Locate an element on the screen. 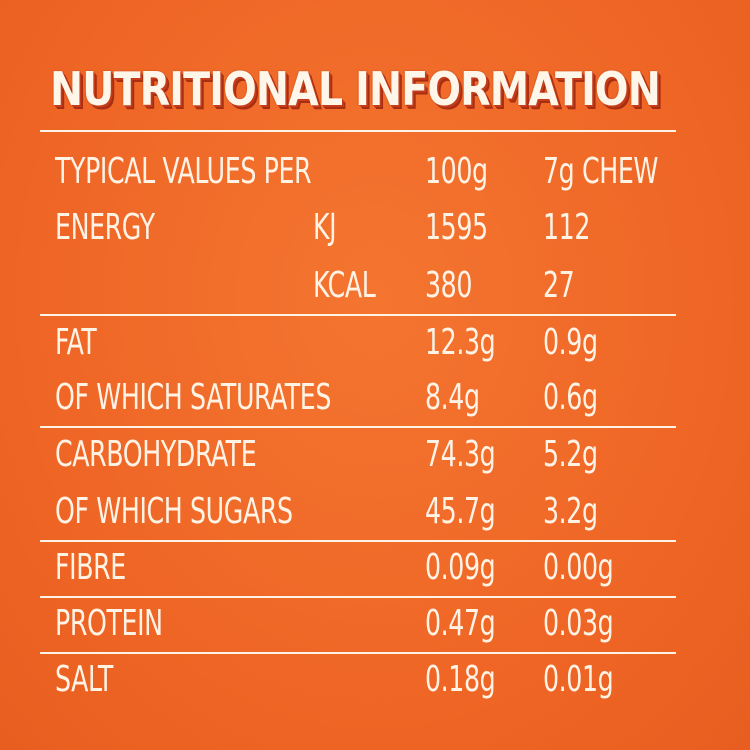  row-carbohydrate-chew: 5.2g is located at coordinates (570, 454).